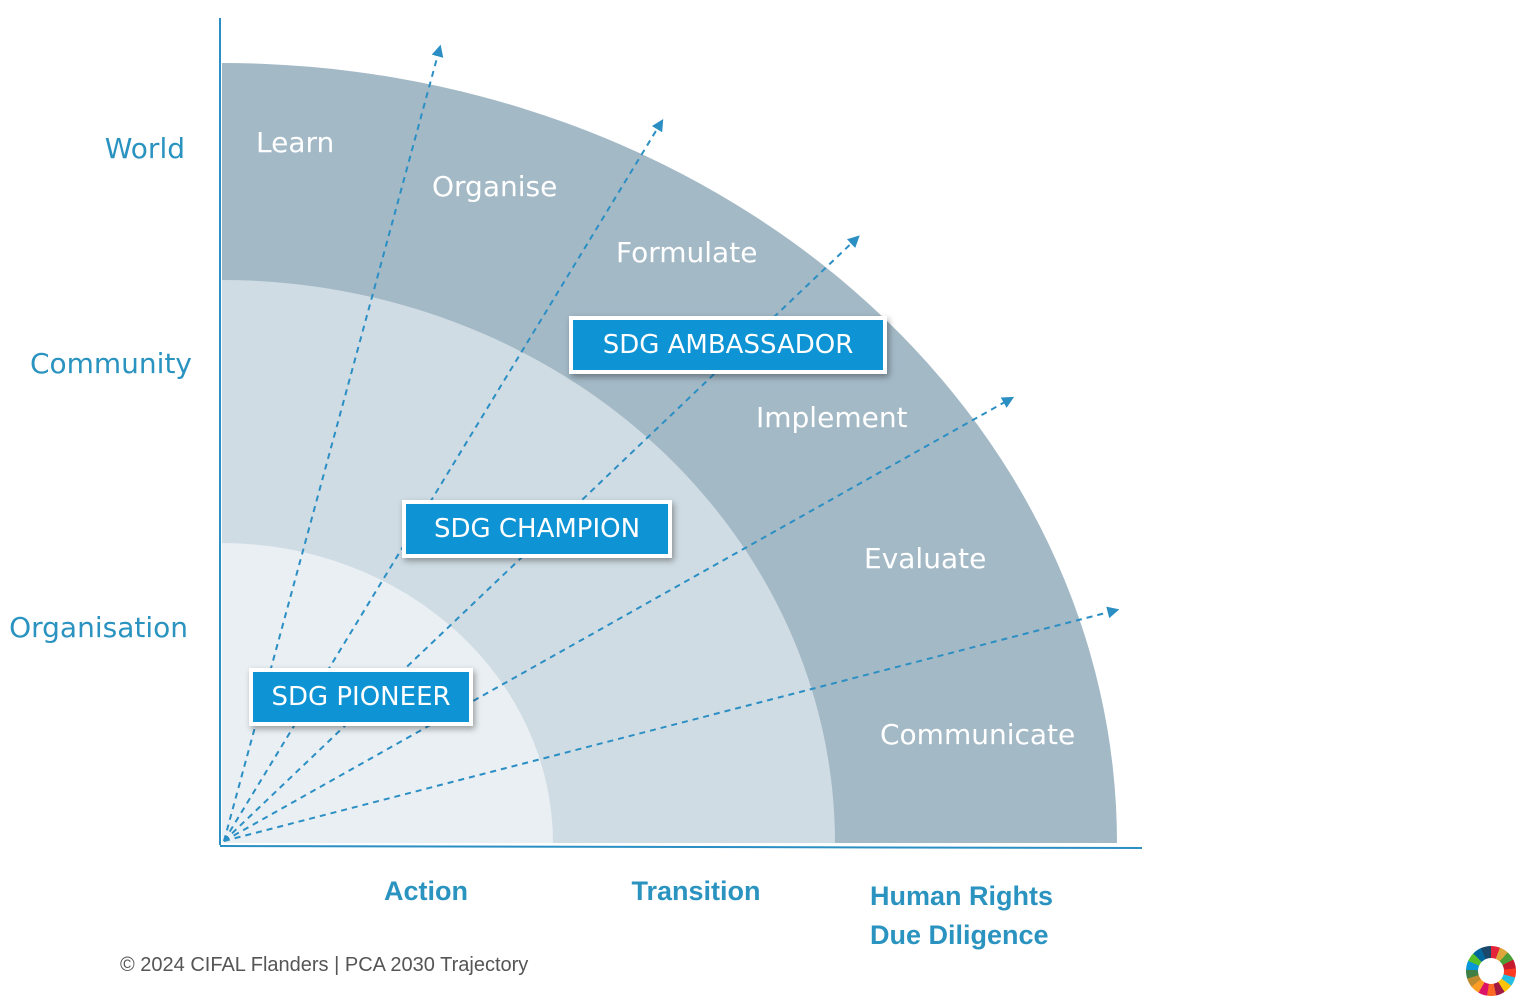 This screenshot has width=1521, height=1003. What do you see at coordinates (494, 186) in the screenshot?
I see `step: Organise` at bounding box center [494, 186].